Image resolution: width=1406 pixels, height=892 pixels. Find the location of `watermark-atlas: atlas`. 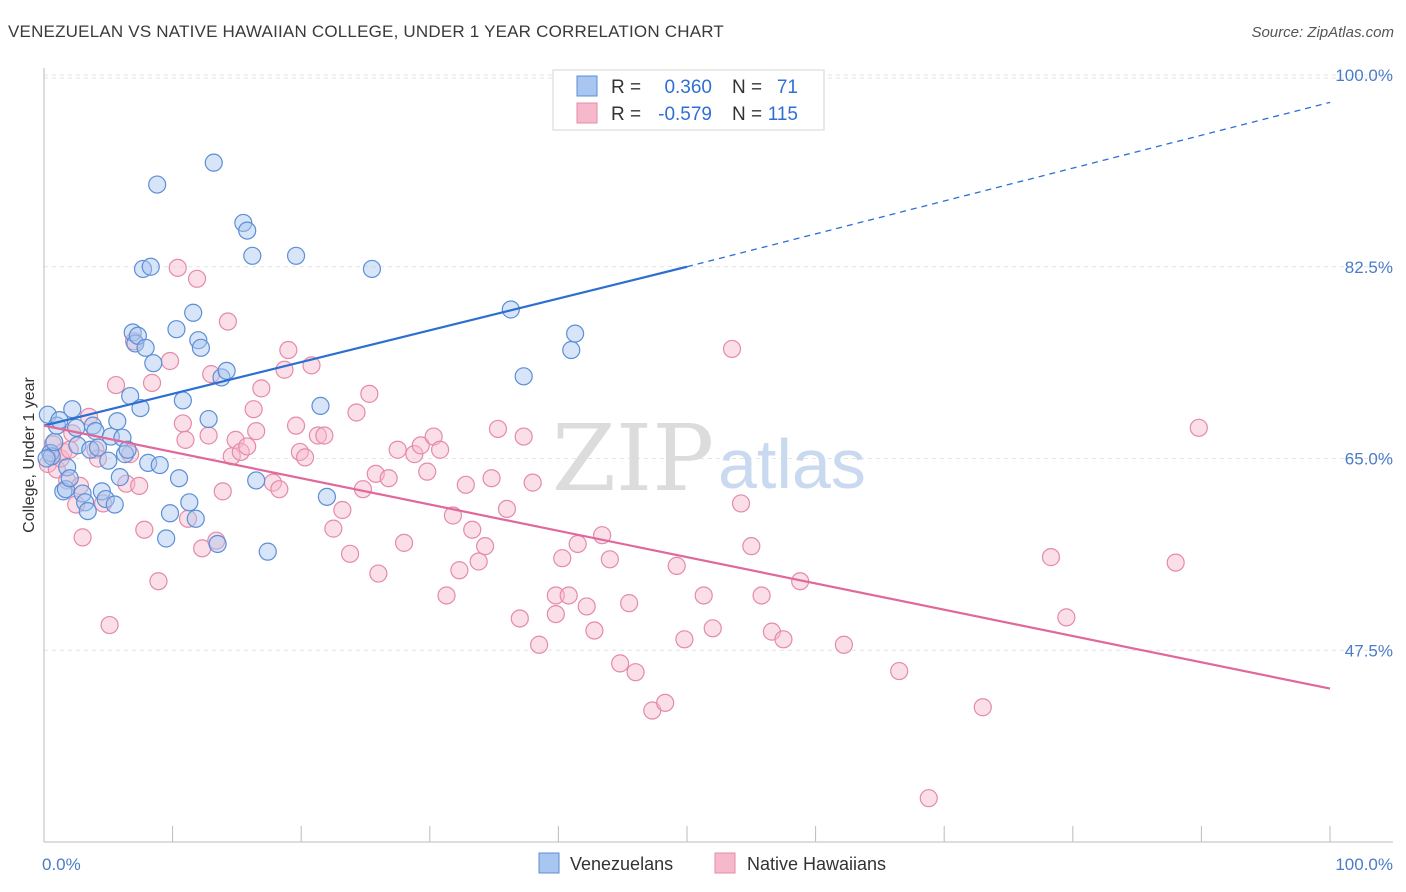

watermark-atlas: atlas is located at coordinates (792, 464).